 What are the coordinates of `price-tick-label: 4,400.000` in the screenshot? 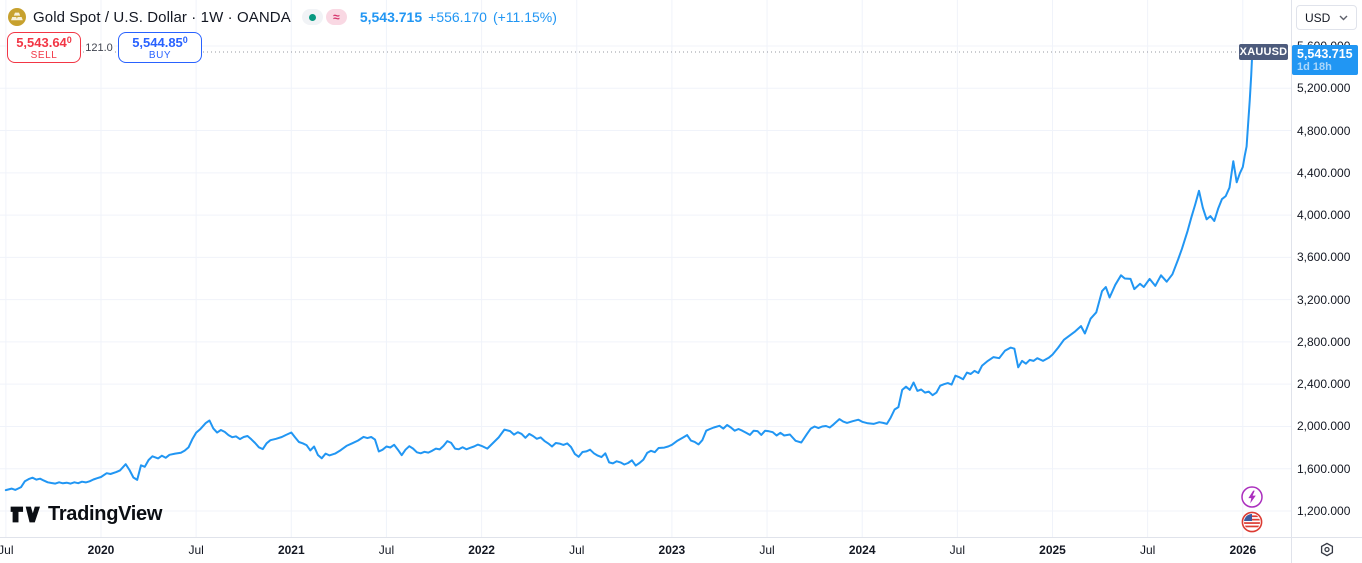 It's located at (1324, 172).